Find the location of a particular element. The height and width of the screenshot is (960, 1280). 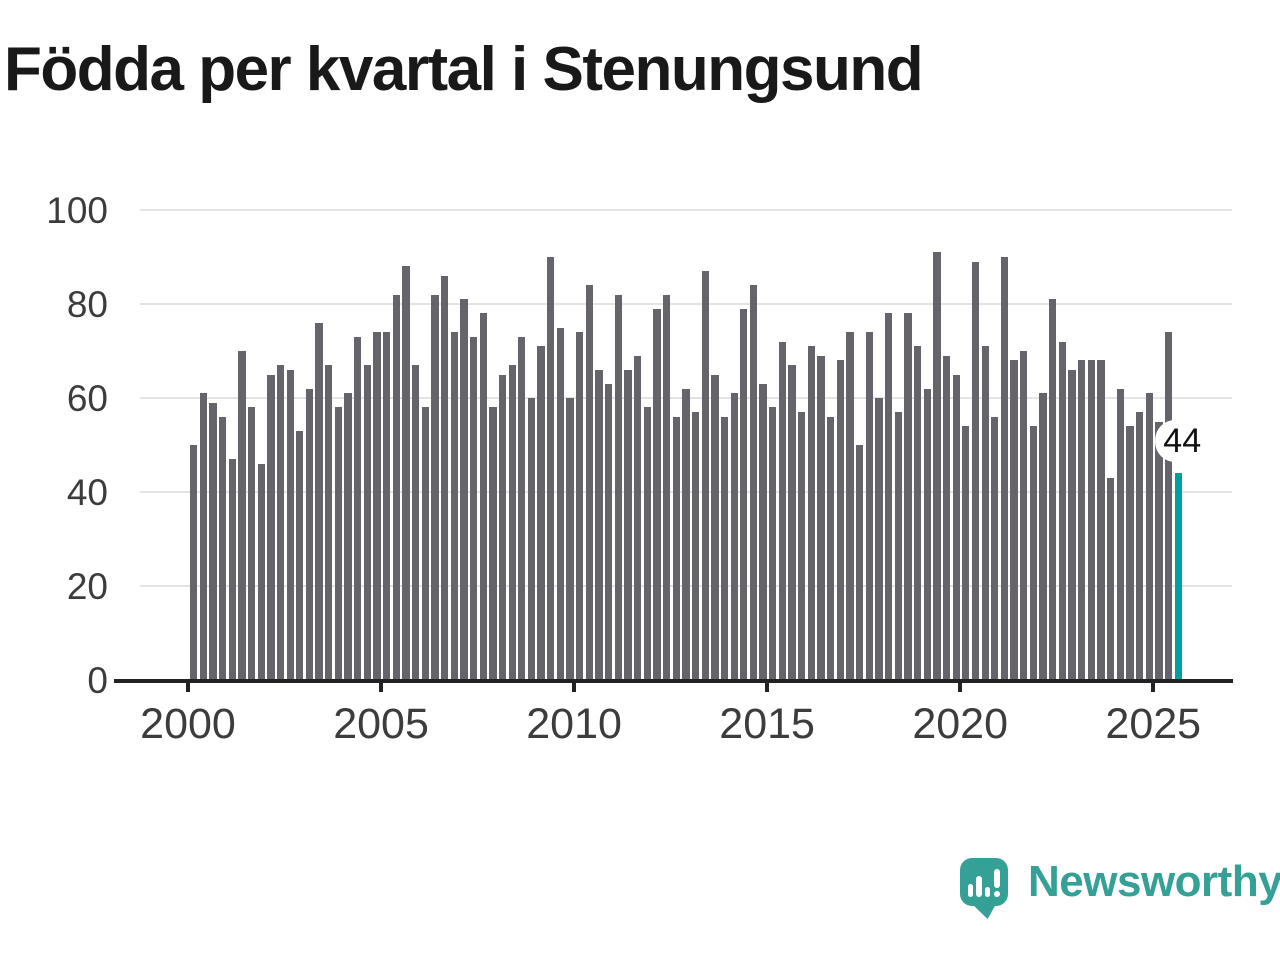

speech-bubble-tail is located at coordinates (984, 911).